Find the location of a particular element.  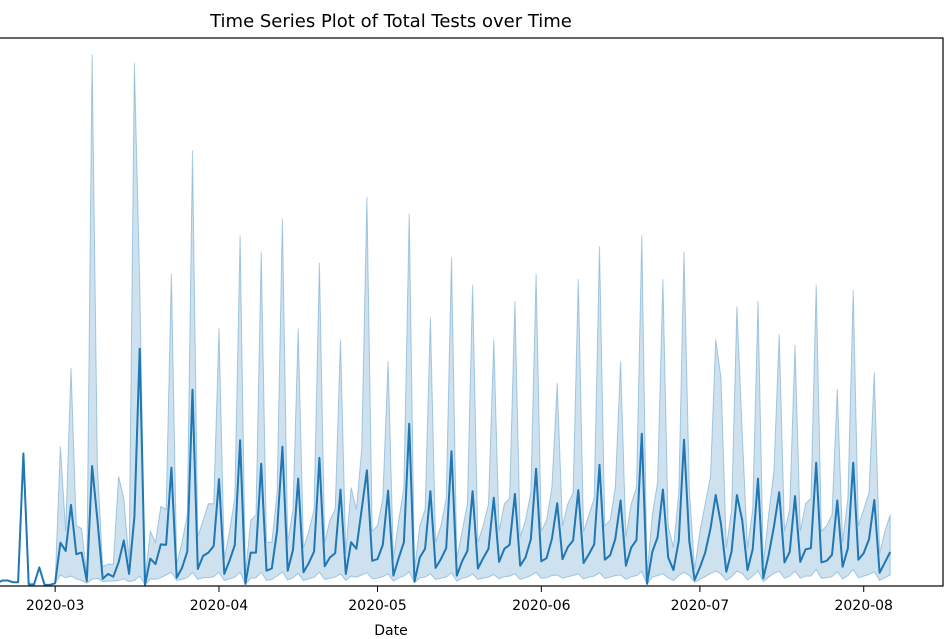

x-tick-label: 2020-03 is located at coordinates (55, 606).